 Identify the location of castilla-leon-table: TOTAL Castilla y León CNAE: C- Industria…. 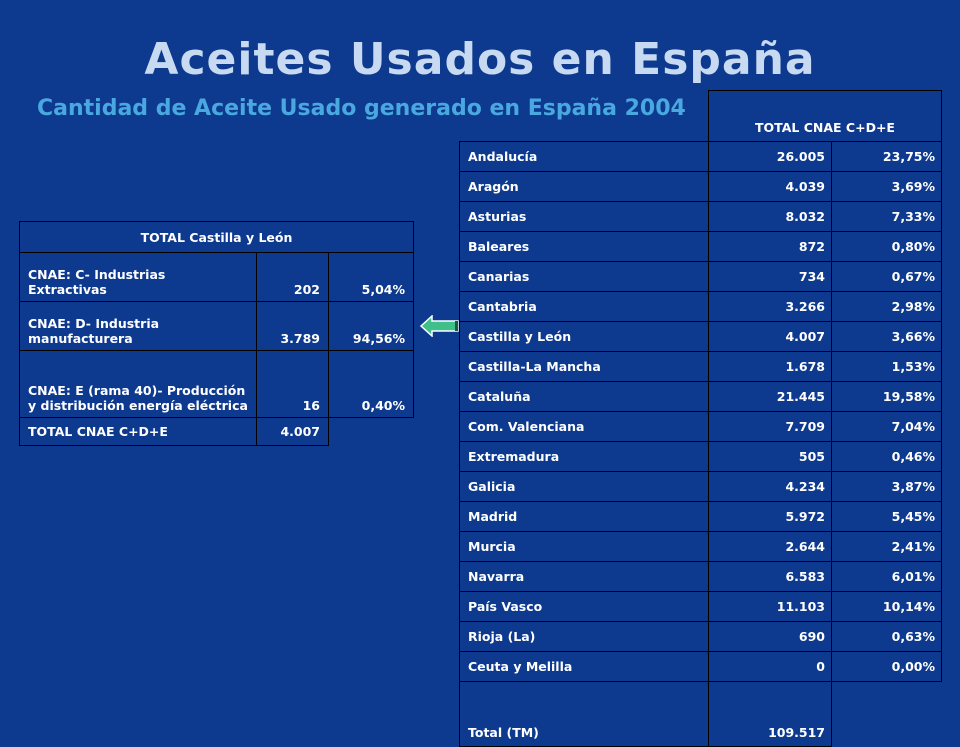
(216, 333).